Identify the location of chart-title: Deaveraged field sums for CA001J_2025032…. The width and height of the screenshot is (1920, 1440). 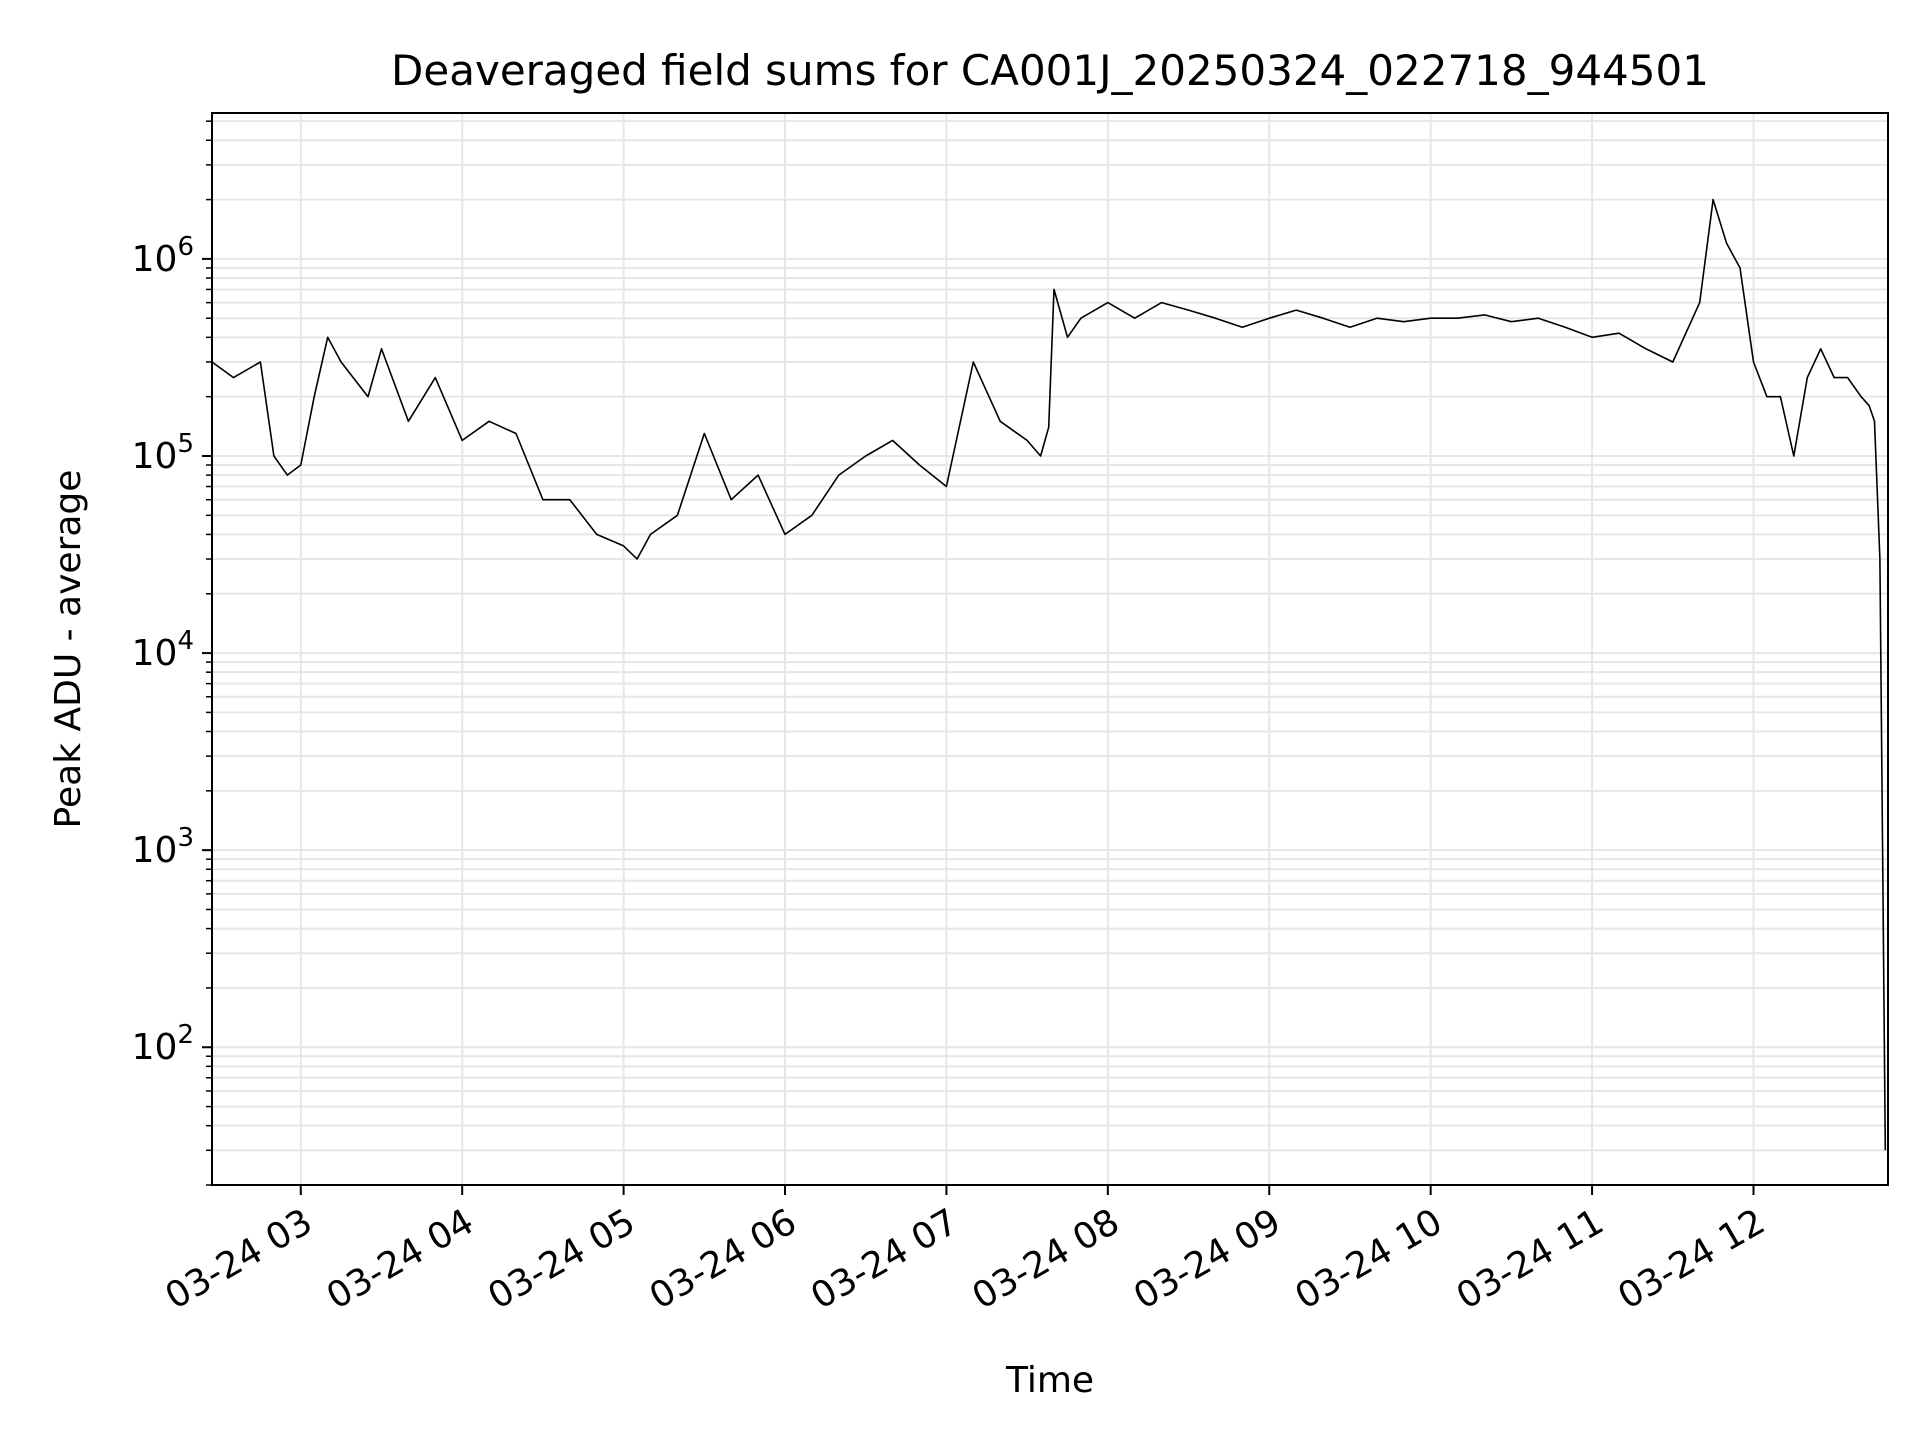
(1050, 70).